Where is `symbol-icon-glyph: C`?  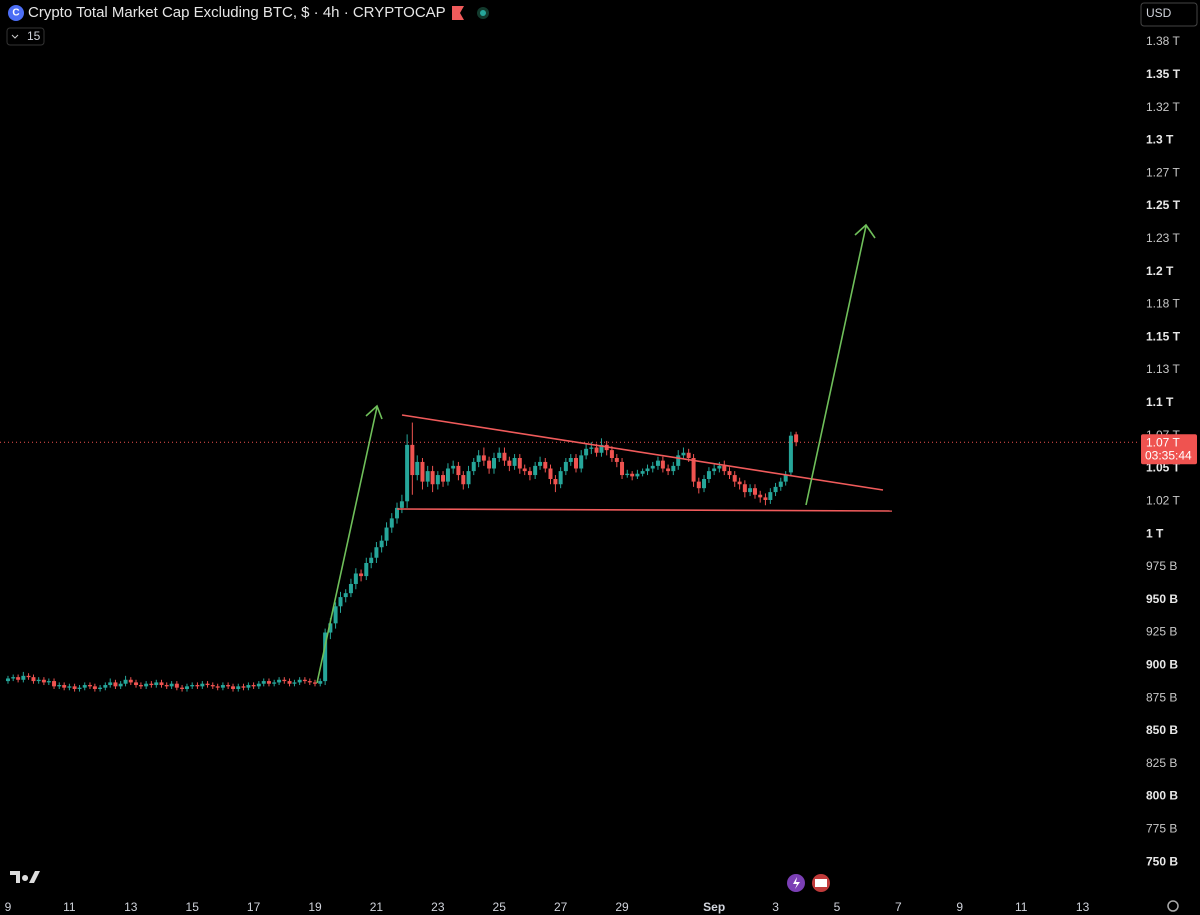 symbol-icon-glyph: C is located at coordinates (15, 13).